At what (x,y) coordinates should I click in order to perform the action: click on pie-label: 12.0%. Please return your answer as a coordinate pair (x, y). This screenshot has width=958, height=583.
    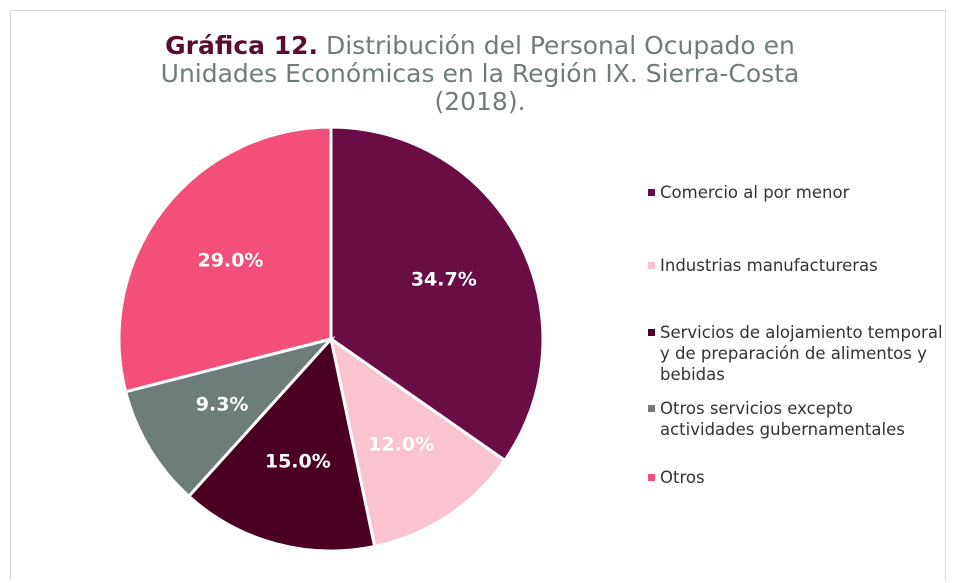
    Looking at the image, I should click on (401, 445).